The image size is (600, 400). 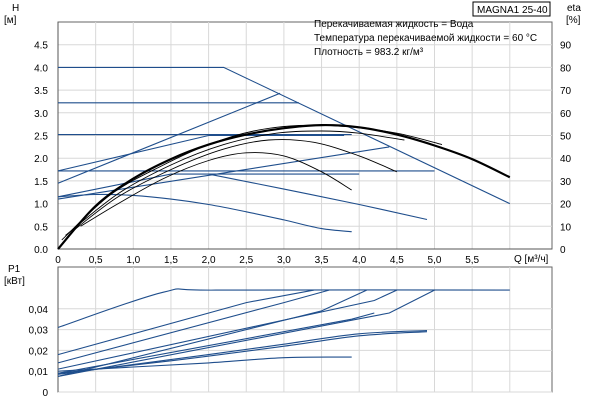 I want to click on head-tick-label: 4.5, so click(x=41, y=46).